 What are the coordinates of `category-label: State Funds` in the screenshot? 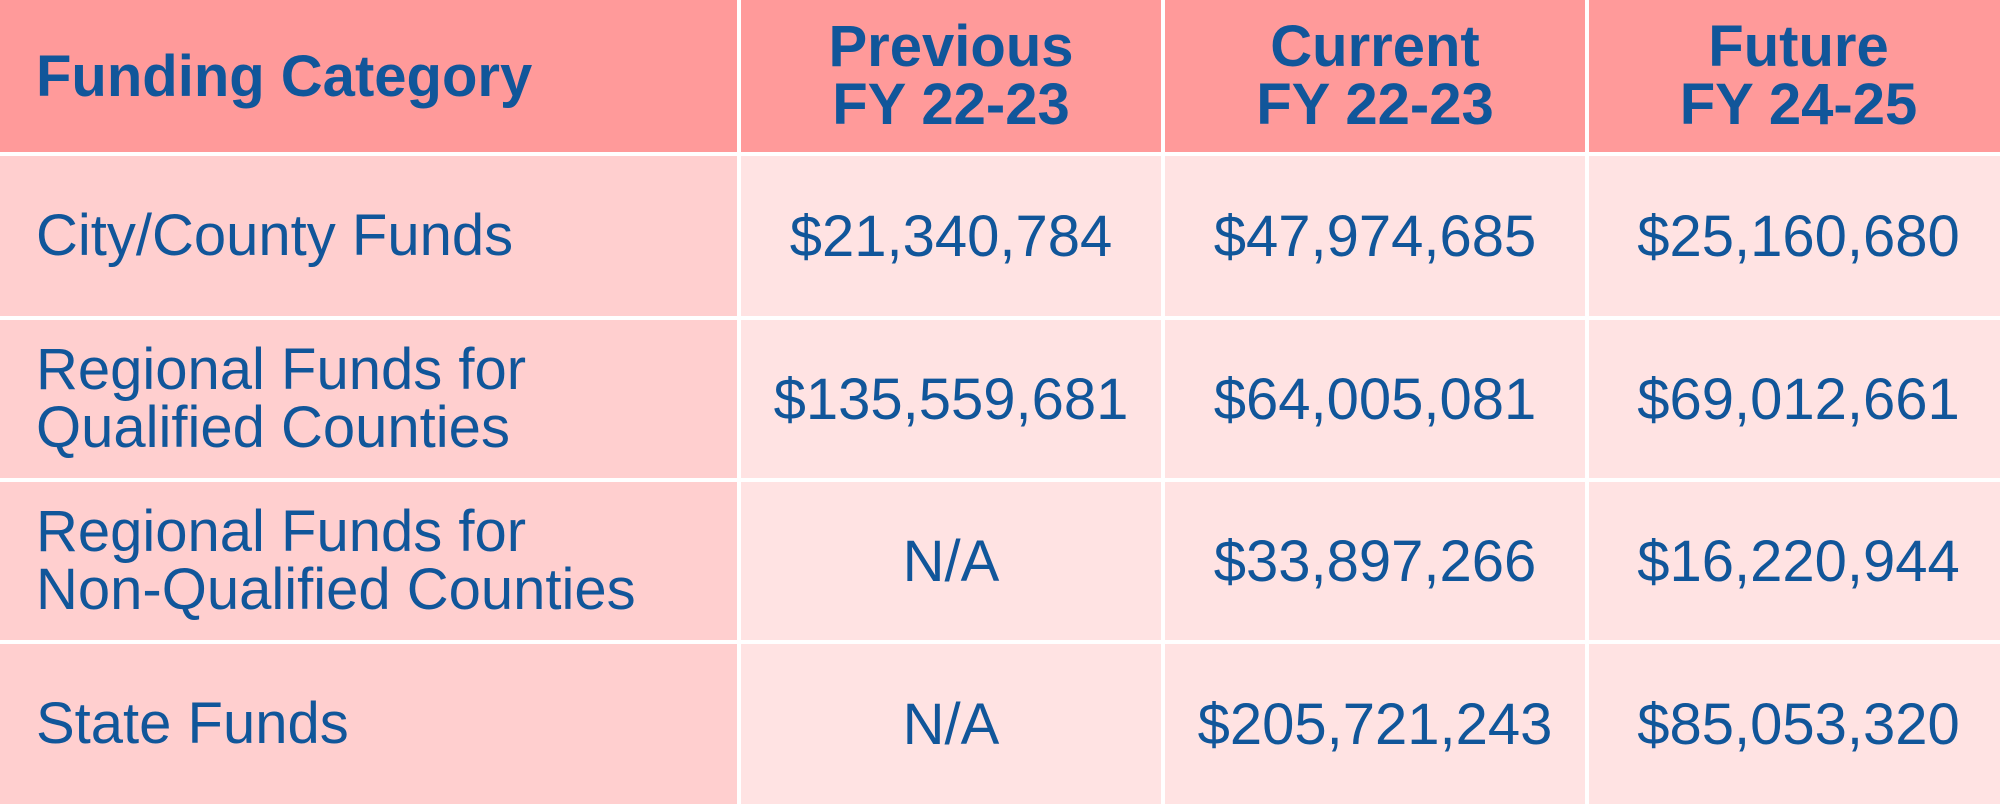 It's located at (192, 723).